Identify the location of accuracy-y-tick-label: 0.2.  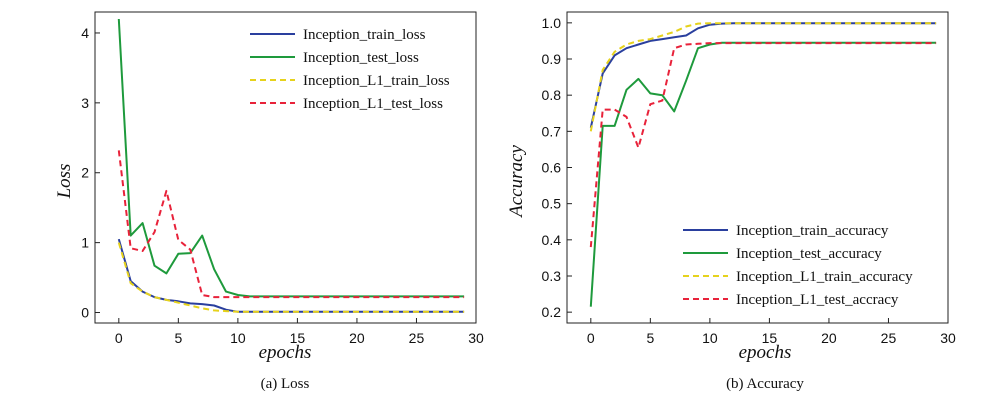
(552, 312).